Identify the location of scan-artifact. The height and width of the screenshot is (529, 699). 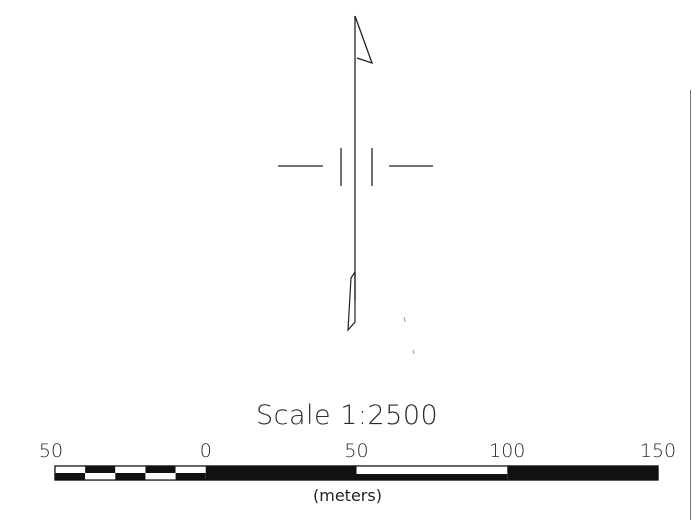
(409, 335).